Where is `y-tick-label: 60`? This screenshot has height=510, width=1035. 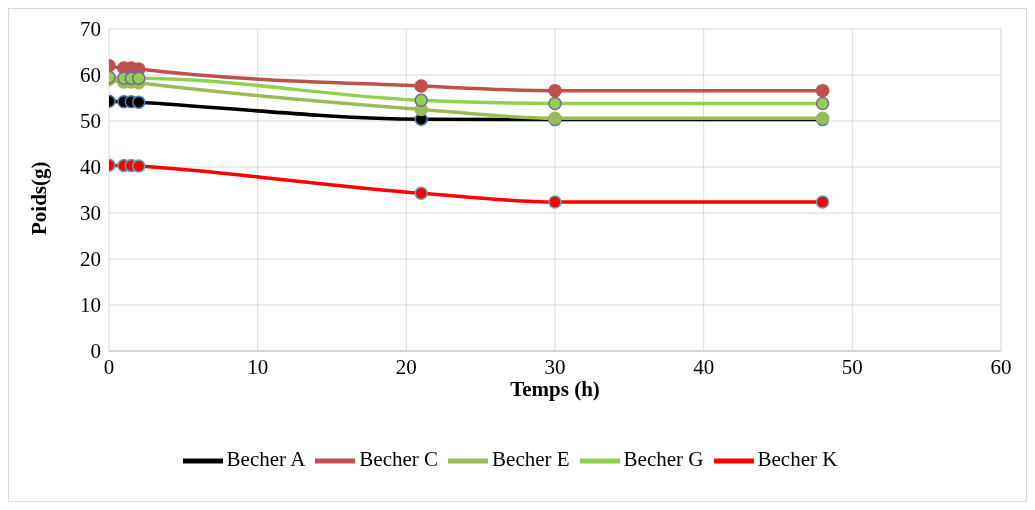 y-tick-label: 60 is located at coordinates (90, 75).